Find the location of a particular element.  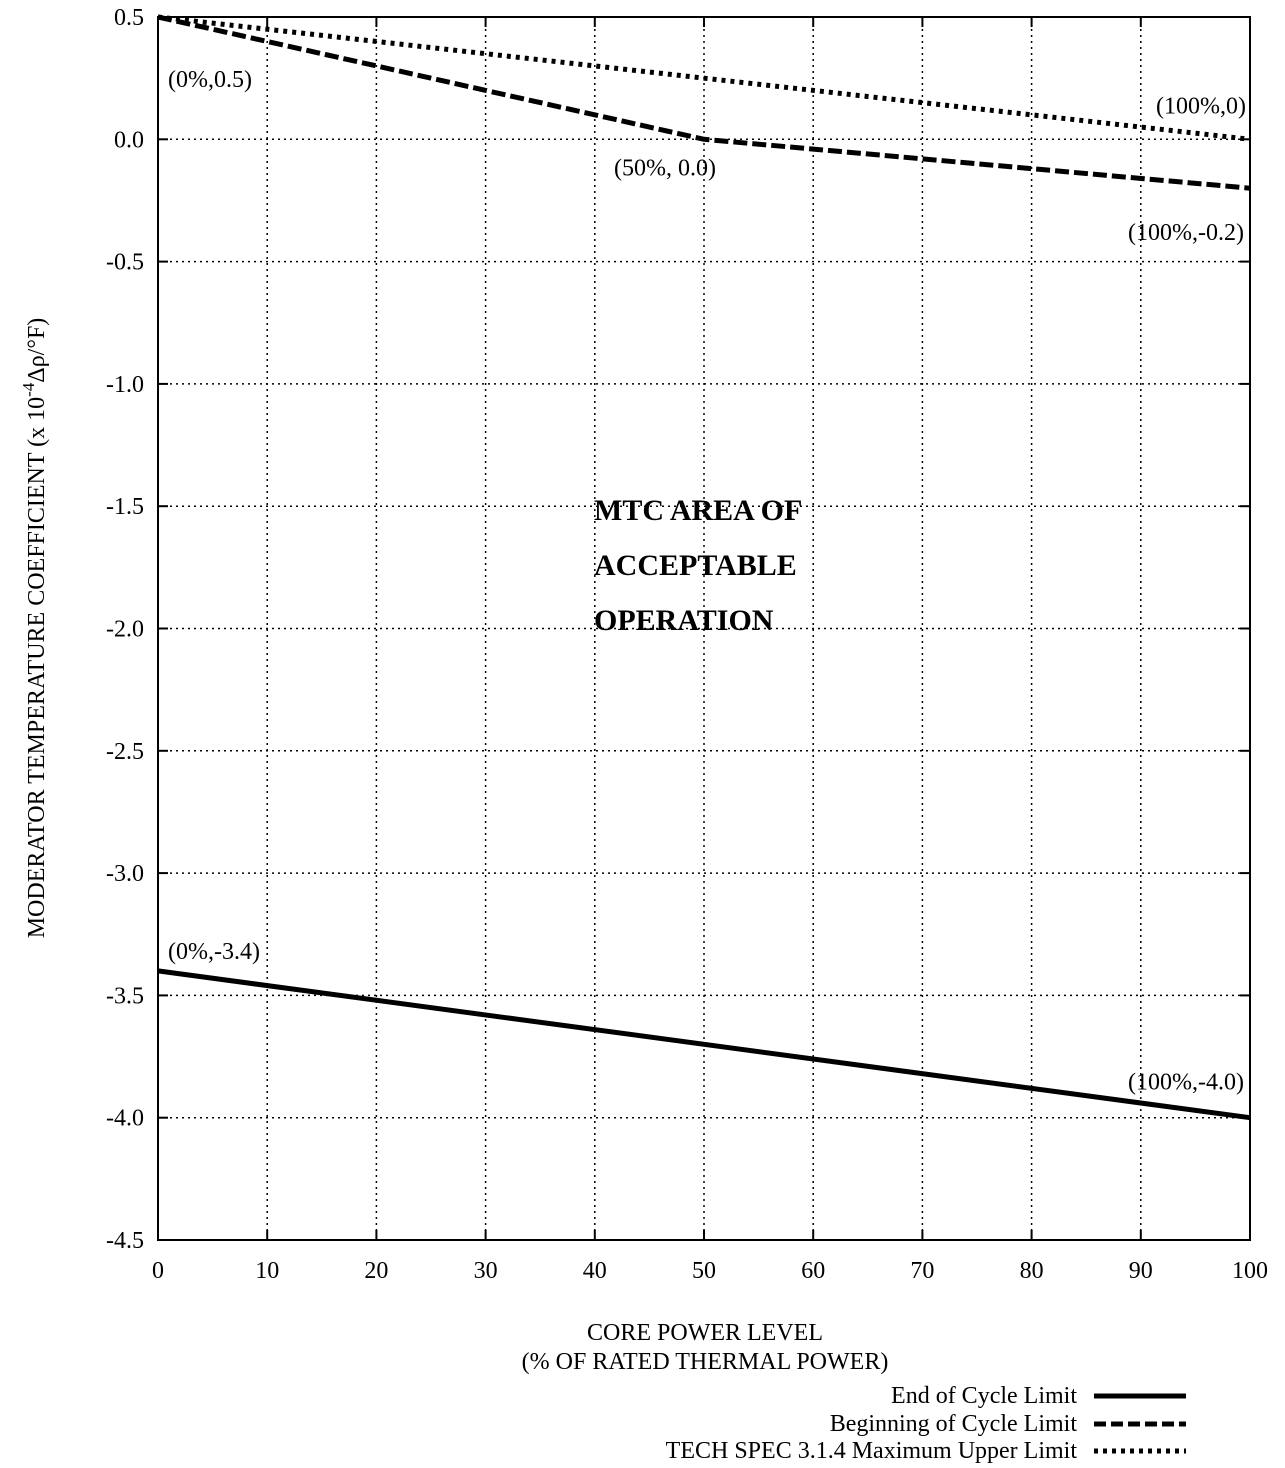

y-axis-label-unit: Δρ/°F) is located at coordinates (37, 350).